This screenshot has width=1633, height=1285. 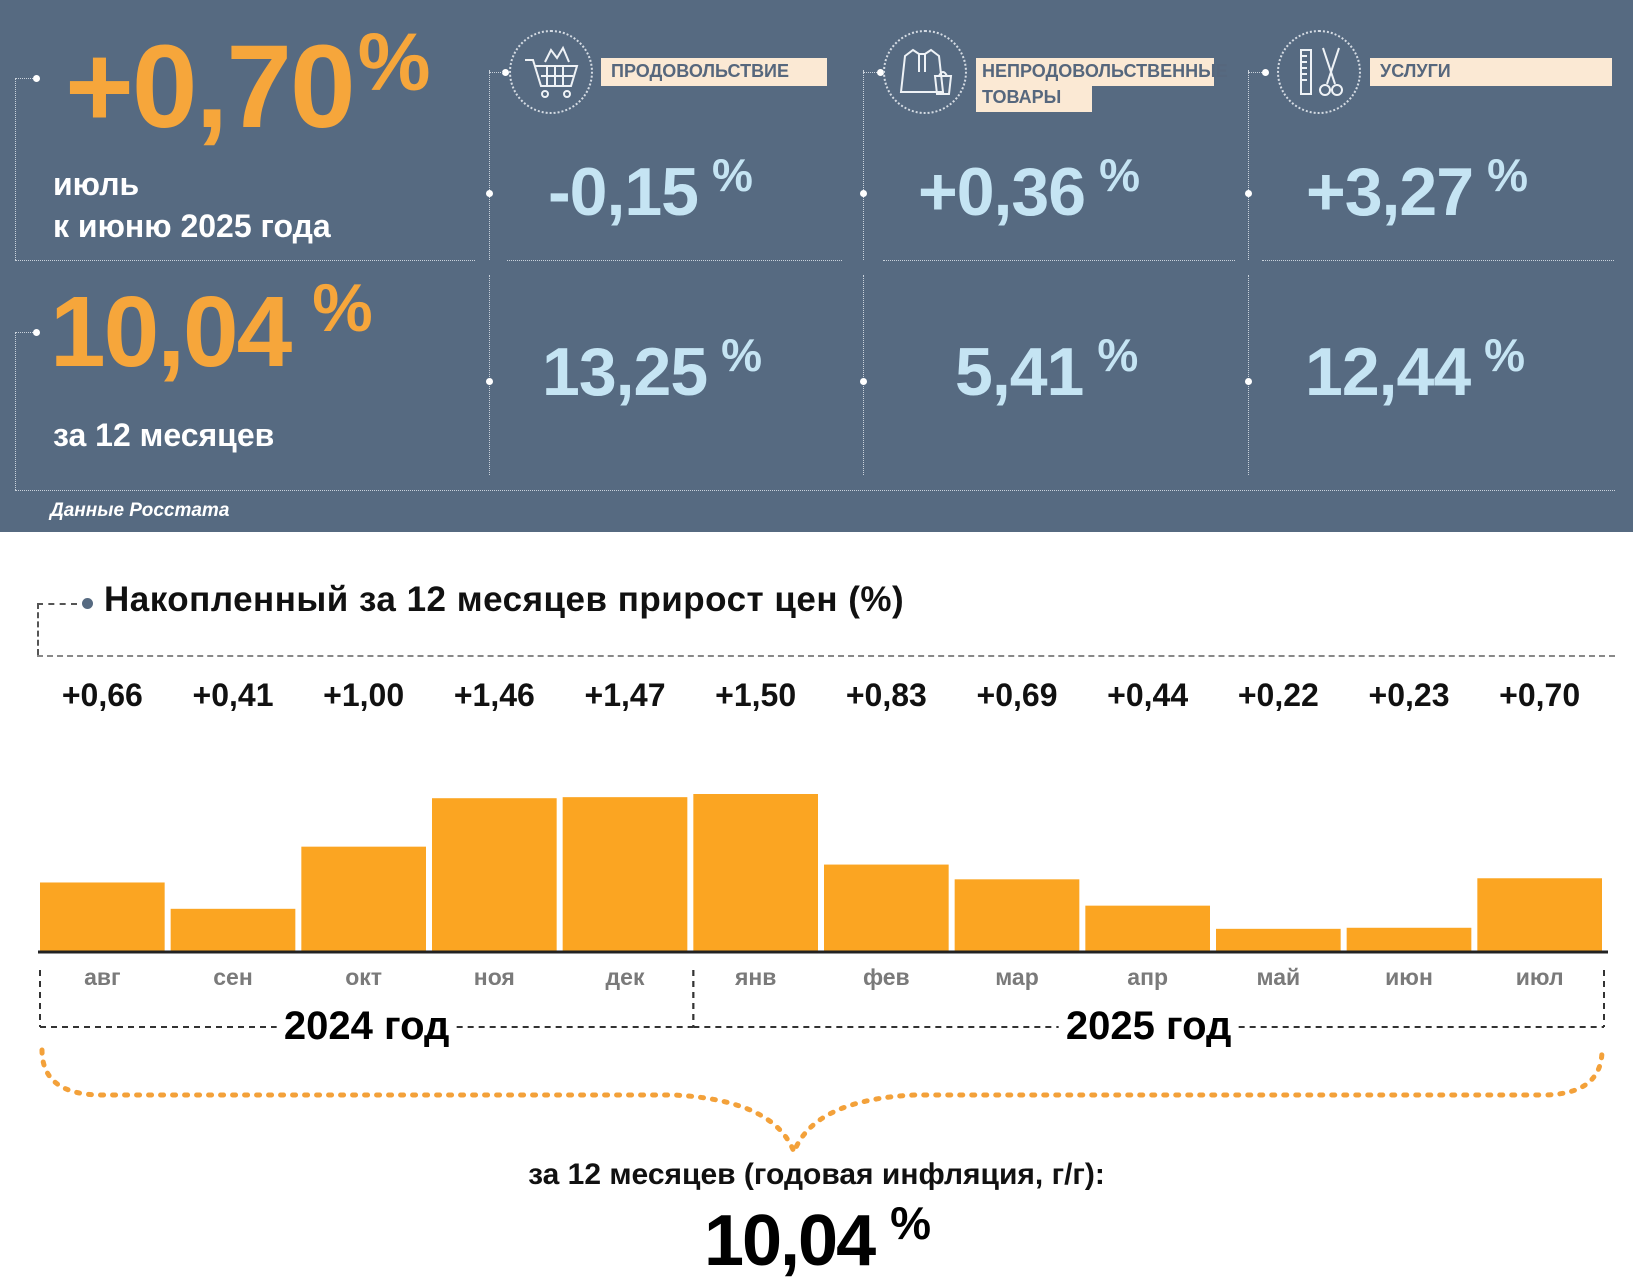 What do you see at coordinates (1409, 939) in the screenshot?
I see `bar-июн` at bounding box center [1409, 939].